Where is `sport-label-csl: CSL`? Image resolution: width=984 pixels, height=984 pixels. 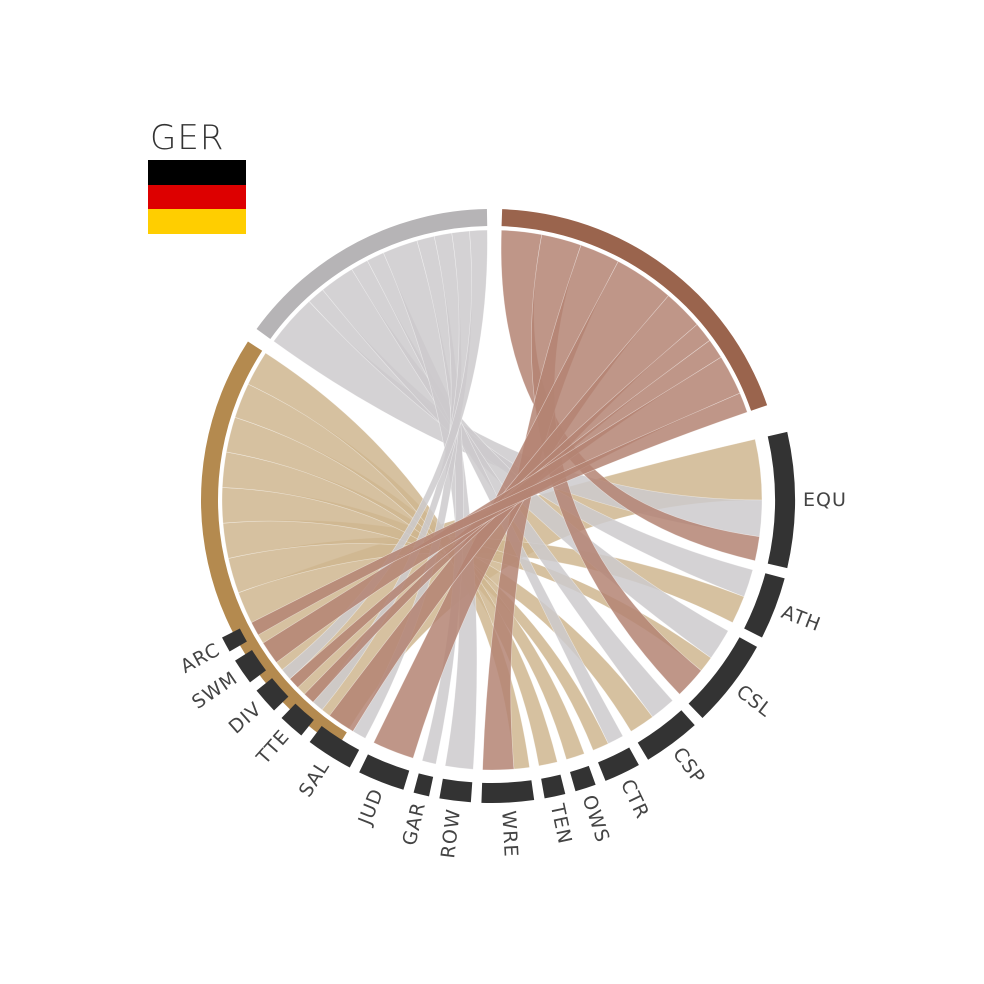 sport-label-csl: CSL is located at coordinates (754, 701).